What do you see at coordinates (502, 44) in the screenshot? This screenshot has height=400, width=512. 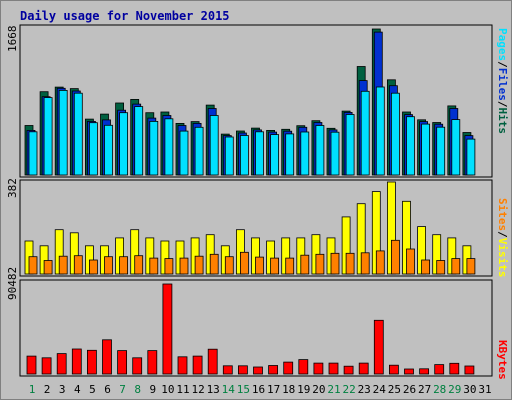 I see `legend-pages: Pages` at bounding box center [502, 44].